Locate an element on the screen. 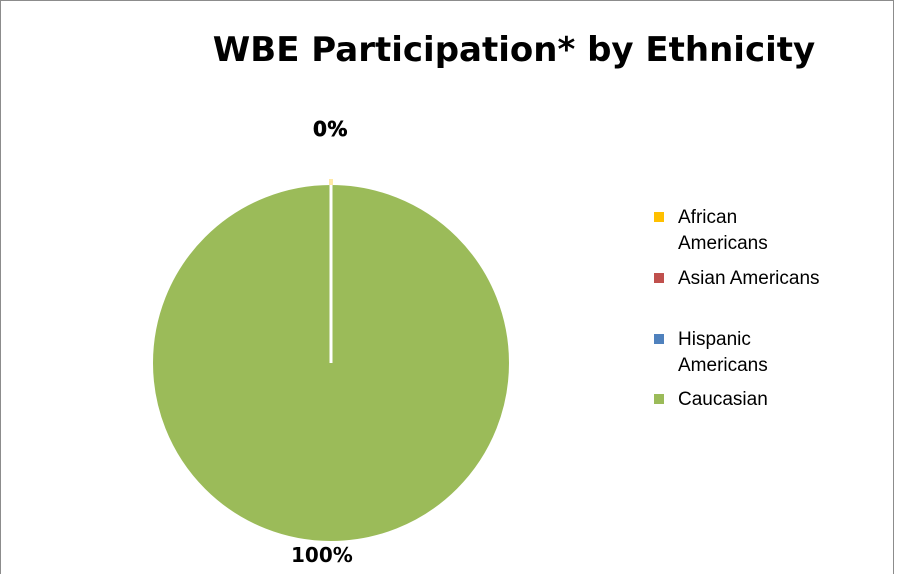 The image size is (900, 574). legend-label: African Americans is located at coordinates (778, 231).